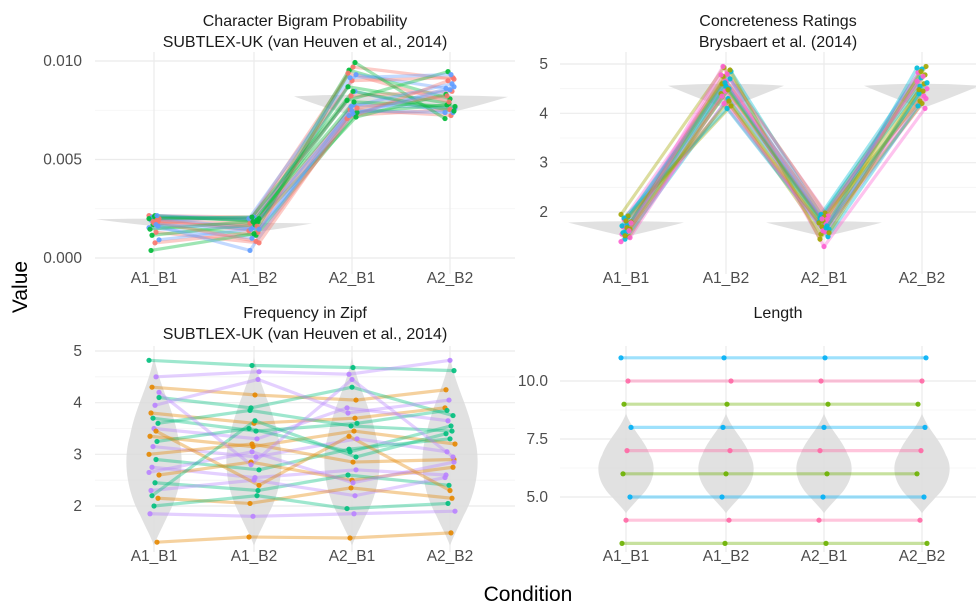 This screenshot has width=976, height=604. What do you see at coordinates (62, 160) in the screenshot?
I see `y-tick-label: 0.005` at bounding box center [62, 160].